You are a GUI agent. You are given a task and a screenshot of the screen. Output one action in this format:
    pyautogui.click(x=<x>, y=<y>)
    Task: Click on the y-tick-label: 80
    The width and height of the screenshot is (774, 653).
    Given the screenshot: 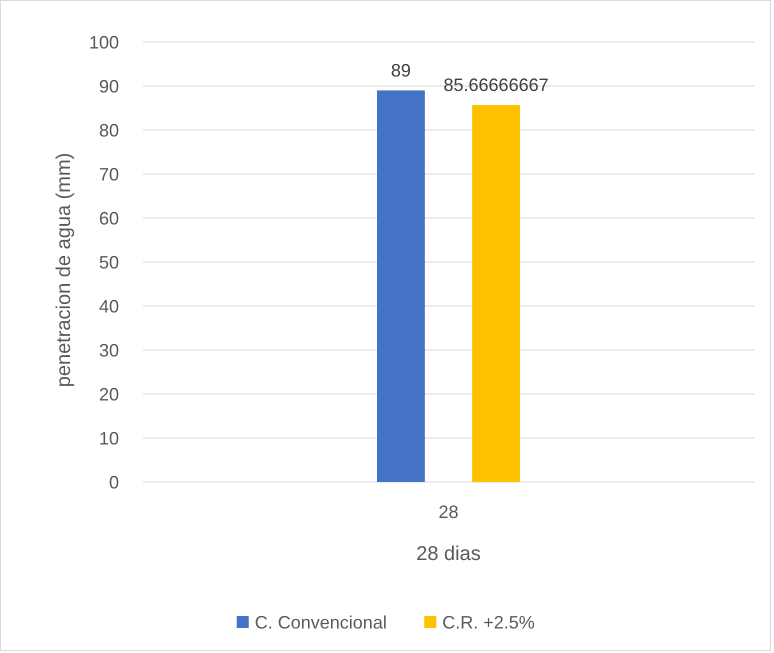 What is the action you would take?
    pyautogui.click(x=108, y=130)
    